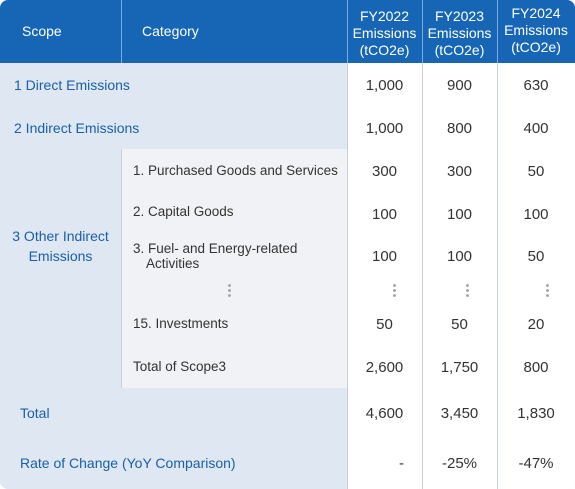 This screenshot has width=575, height=489. What do you see at coordinates (536, 30) in the screenshot?
I see `header-fy2024: FY2024 Emissions (tCO2e)` at bounding box center [536, 30].